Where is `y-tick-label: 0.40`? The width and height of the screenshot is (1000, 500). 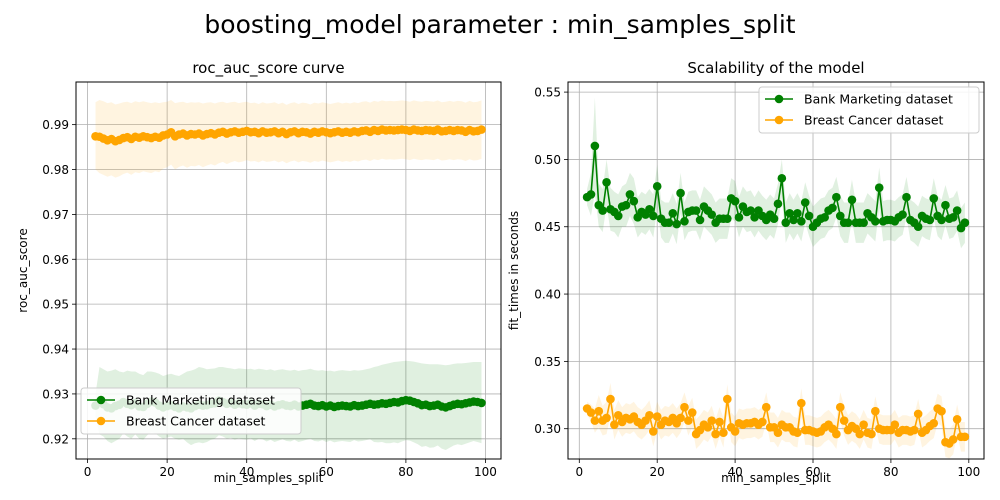
y-tick-label: 0.40 is located at coordinates (547, 295).